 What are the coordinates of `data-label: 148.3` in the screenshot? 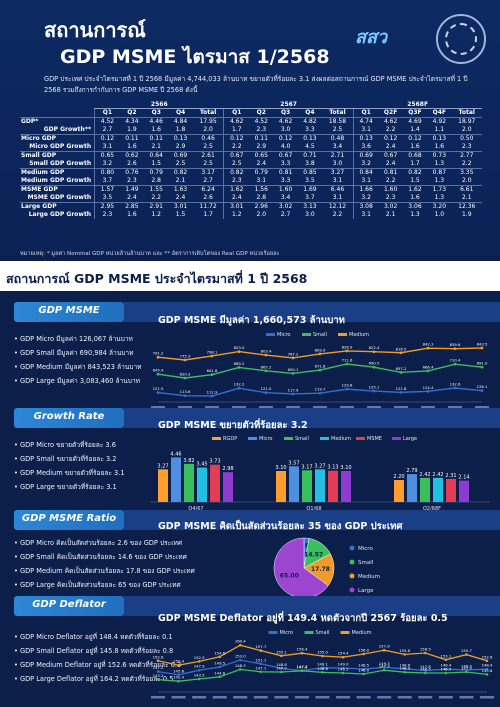 It's located at (240, 665).